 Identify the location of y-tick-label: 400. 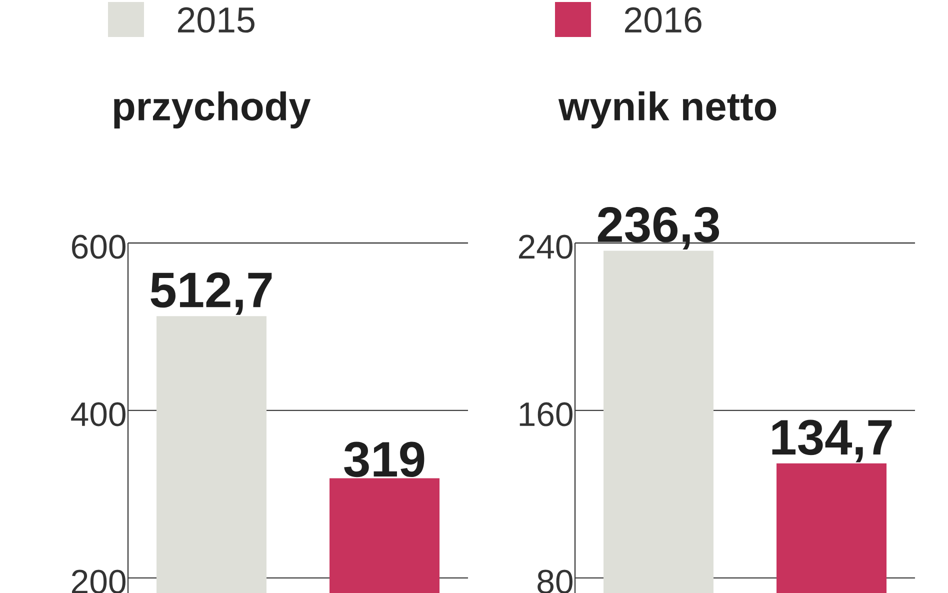
(98, 414).